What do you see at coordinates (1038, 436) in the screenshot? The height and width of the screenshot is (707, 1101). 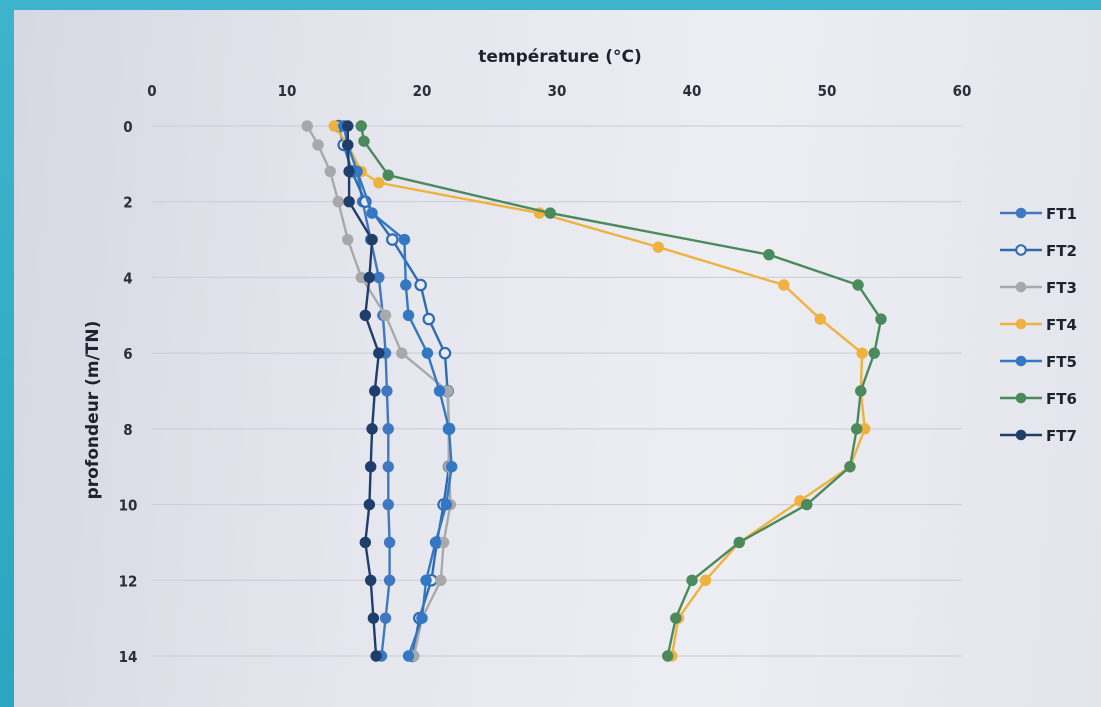 I see `legend-item-ft7: FT7` at bounding box center [1038, 436].